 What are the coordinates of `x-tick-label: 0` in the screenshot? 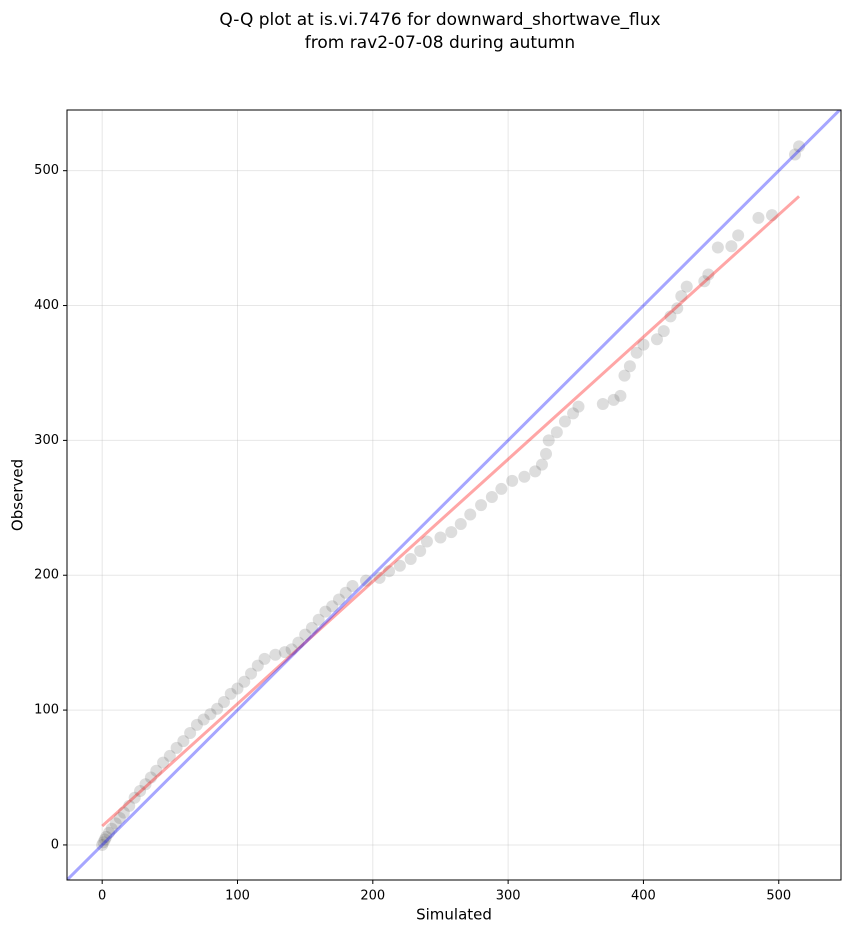 It's located at (102, 896).